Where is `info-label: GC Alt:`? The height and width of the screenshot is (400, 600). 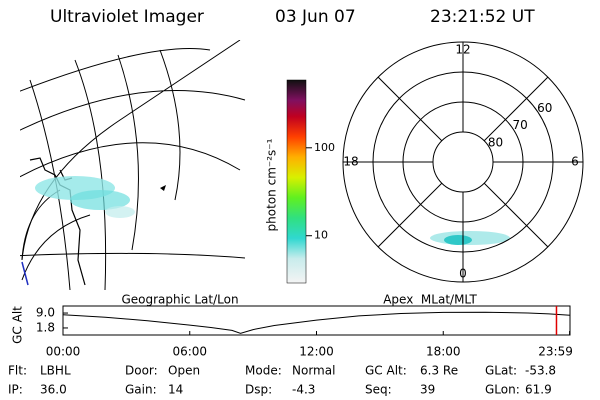
info-label: GC Alt: is located at coordinates (386, 371).